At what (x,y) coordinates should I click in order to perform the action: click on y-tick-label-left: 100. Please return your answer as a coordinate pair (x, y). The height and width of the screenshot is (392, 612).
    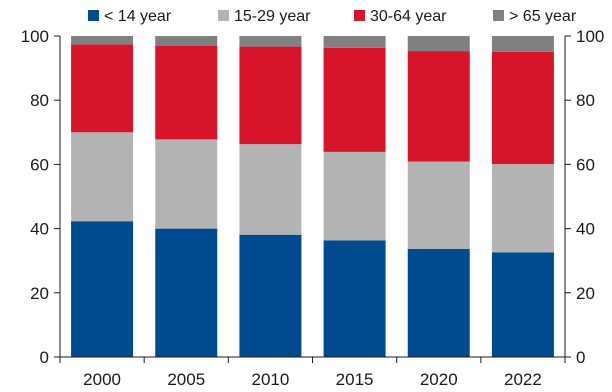
    Looking at the image, I should click on (35, 36).